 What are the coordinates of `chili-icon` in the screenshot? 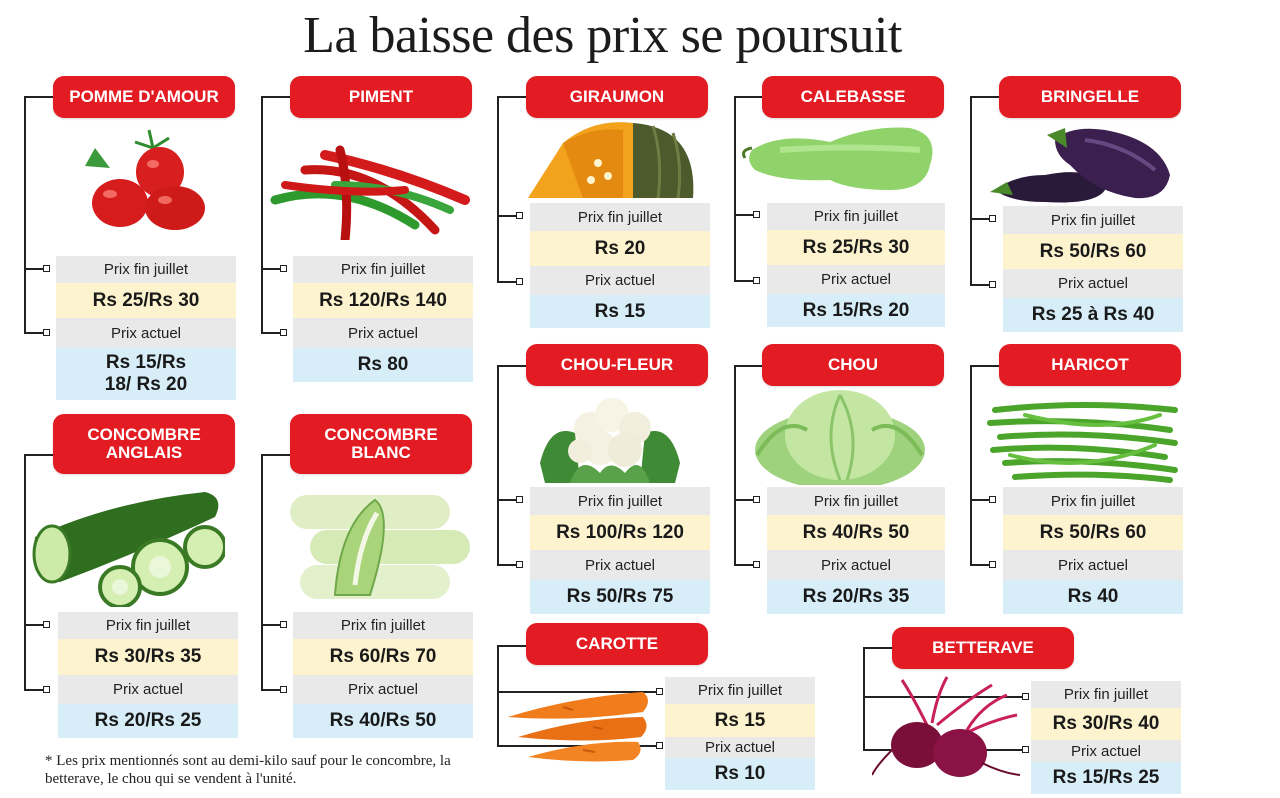 It's located at (370, 192).